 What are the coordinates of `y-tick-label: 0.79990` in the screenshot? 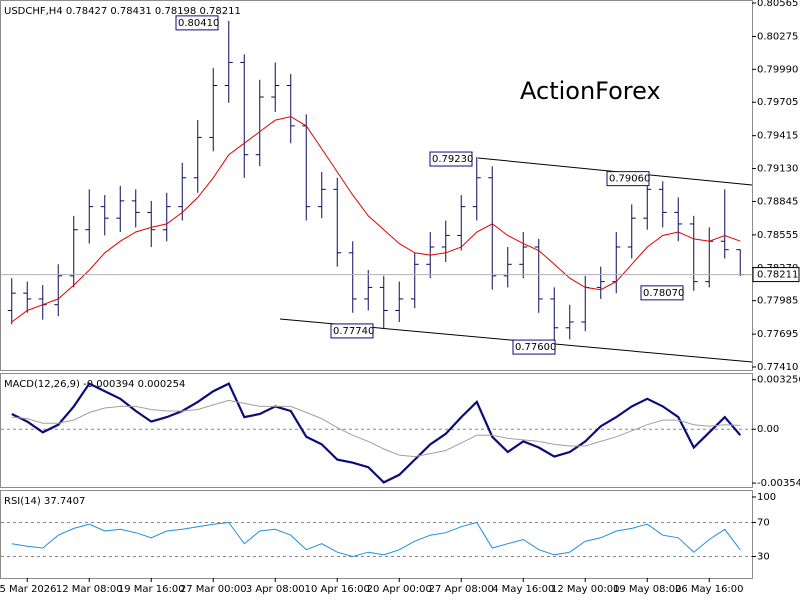 It's located at (777, 69).